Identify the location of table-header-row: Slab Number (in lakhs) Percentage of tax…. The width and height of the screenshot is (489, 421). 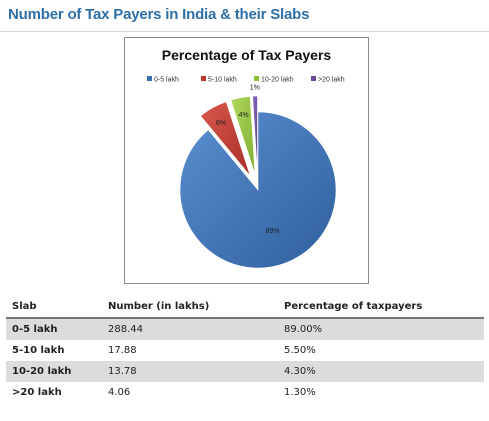
(245, 307).